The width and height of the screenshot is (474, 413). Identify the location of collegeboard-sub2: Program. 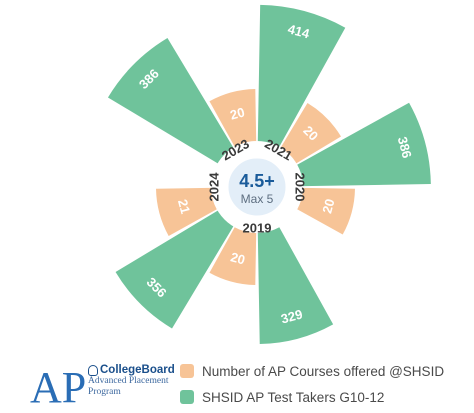
(104, 392).